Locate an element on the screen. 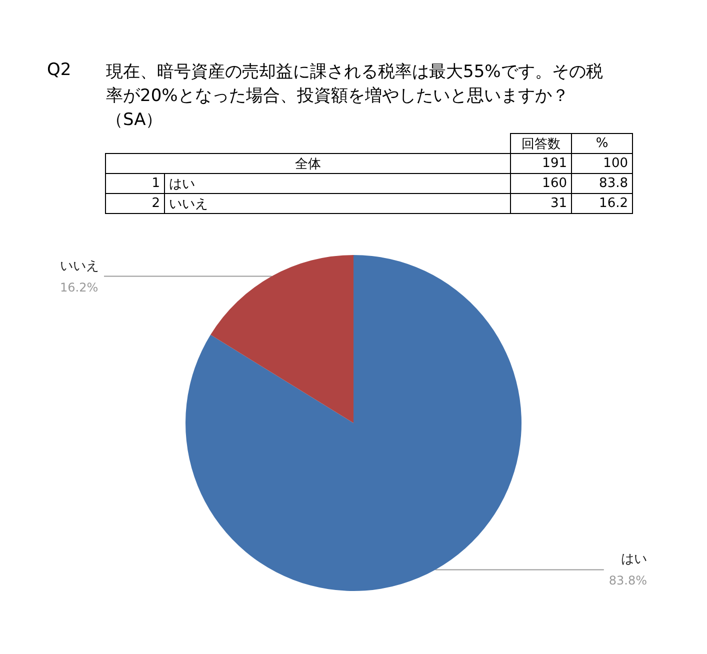 This screenshot has width=707, height=654. text: 全体 is located at coordinates (308, 164).